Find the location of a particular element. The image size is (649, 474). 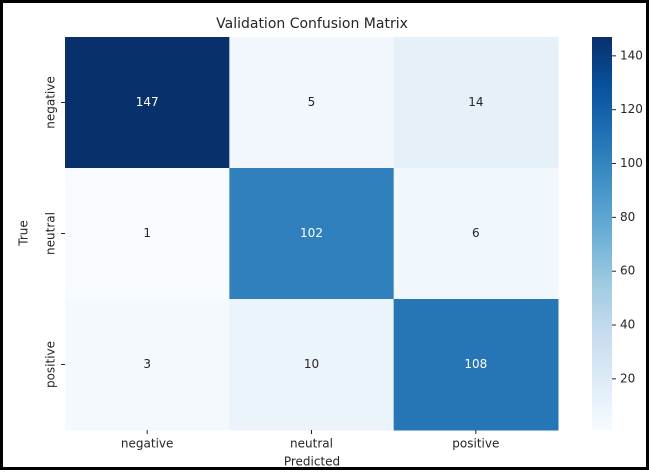

cell-label: 108 is located at coordinates (475, 364).